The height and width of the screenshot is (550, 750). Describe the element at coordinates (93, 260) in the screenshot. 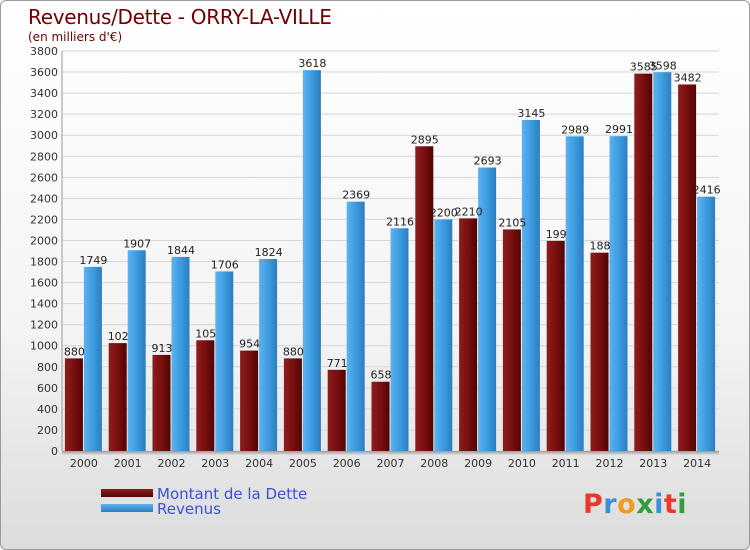

I see `revenue-value-label: 1749` at that location.